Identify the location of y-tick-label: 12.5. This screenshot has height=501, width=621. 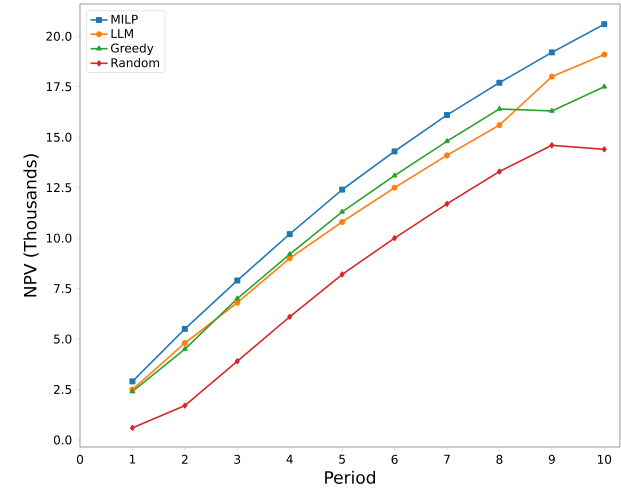
(59, 187).